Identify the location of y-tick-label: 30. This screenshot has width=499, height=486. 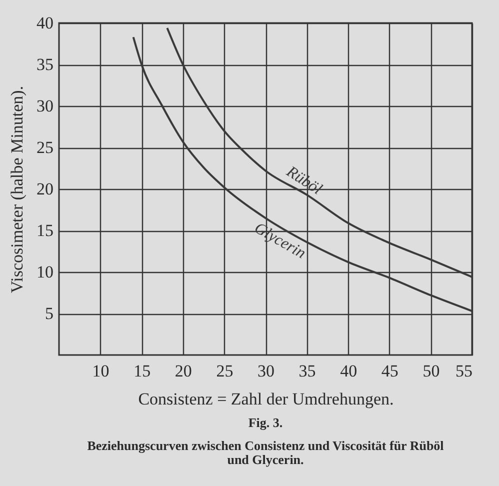
(45, 106).